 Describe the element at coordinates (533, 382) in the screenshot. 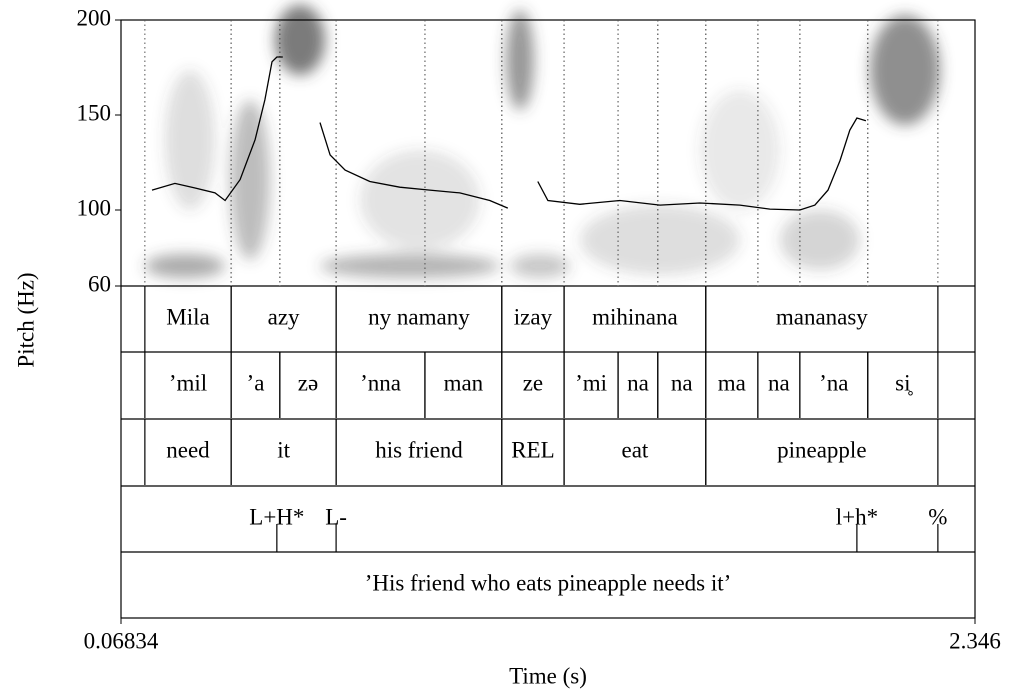

I see `interval-label: ze` at that location.